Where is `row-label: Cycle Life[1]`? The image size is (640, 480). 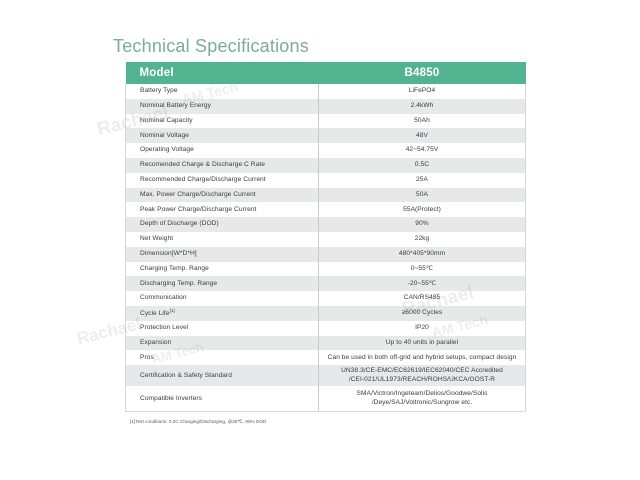 row-label: Cycle Life[1] is located at coordinates (222, 313).